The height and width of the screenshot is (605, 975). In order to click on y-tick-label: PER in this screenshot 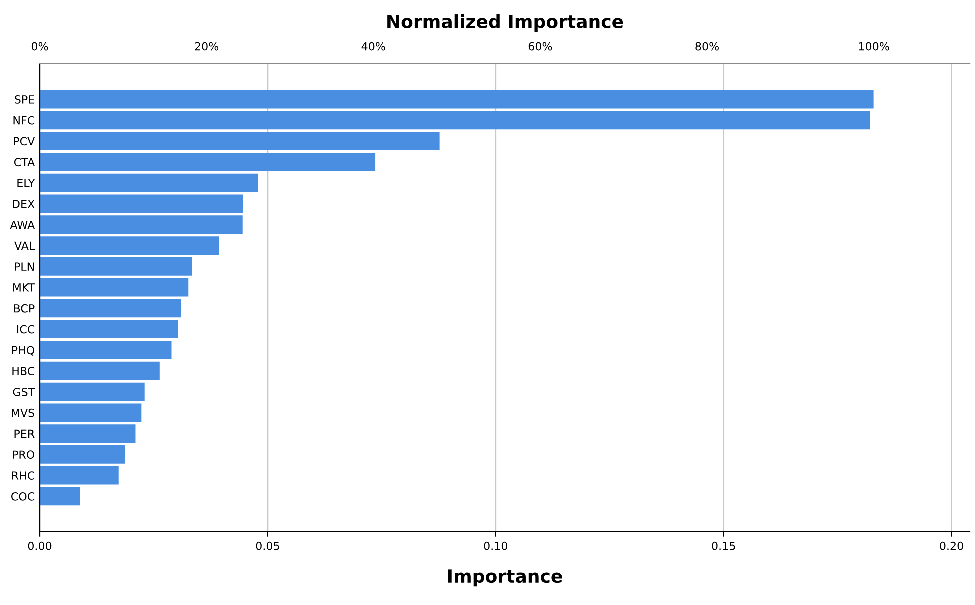, I will do `click(24, 434)`.